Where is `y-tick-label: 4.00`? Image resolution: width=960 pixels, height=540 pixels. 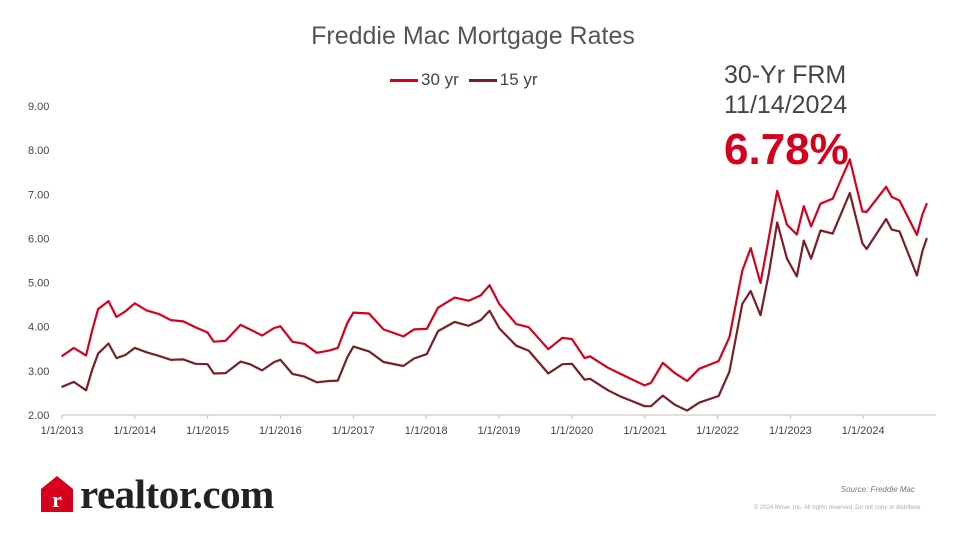
y-tick-label: 4.00 is located at coordinates (38, 328).